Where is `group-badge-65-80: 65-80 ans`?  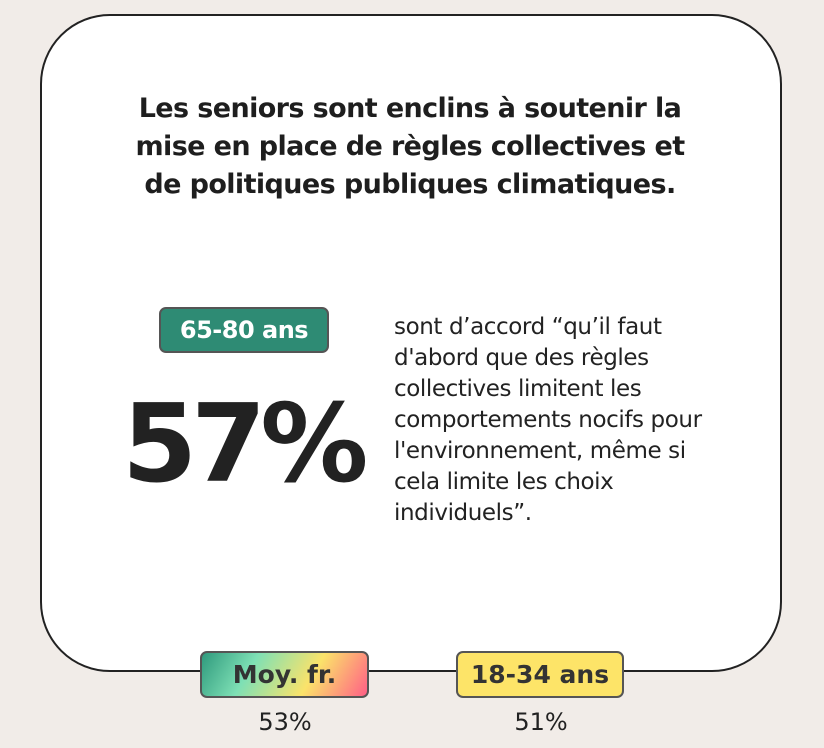
group-badge-65-80: 65-80 ans is located at coordinates (244, 330).